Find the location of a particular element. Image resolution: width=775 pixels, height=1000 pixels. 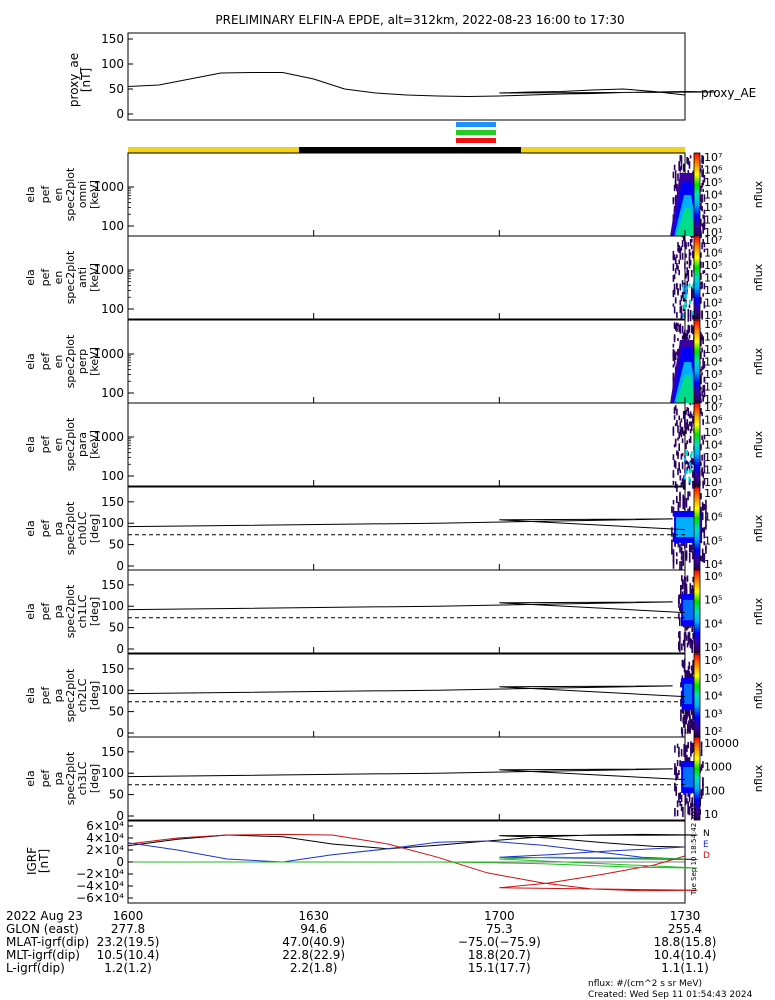

pa-ylabel-line: pa is located at coordinates (58, 529).